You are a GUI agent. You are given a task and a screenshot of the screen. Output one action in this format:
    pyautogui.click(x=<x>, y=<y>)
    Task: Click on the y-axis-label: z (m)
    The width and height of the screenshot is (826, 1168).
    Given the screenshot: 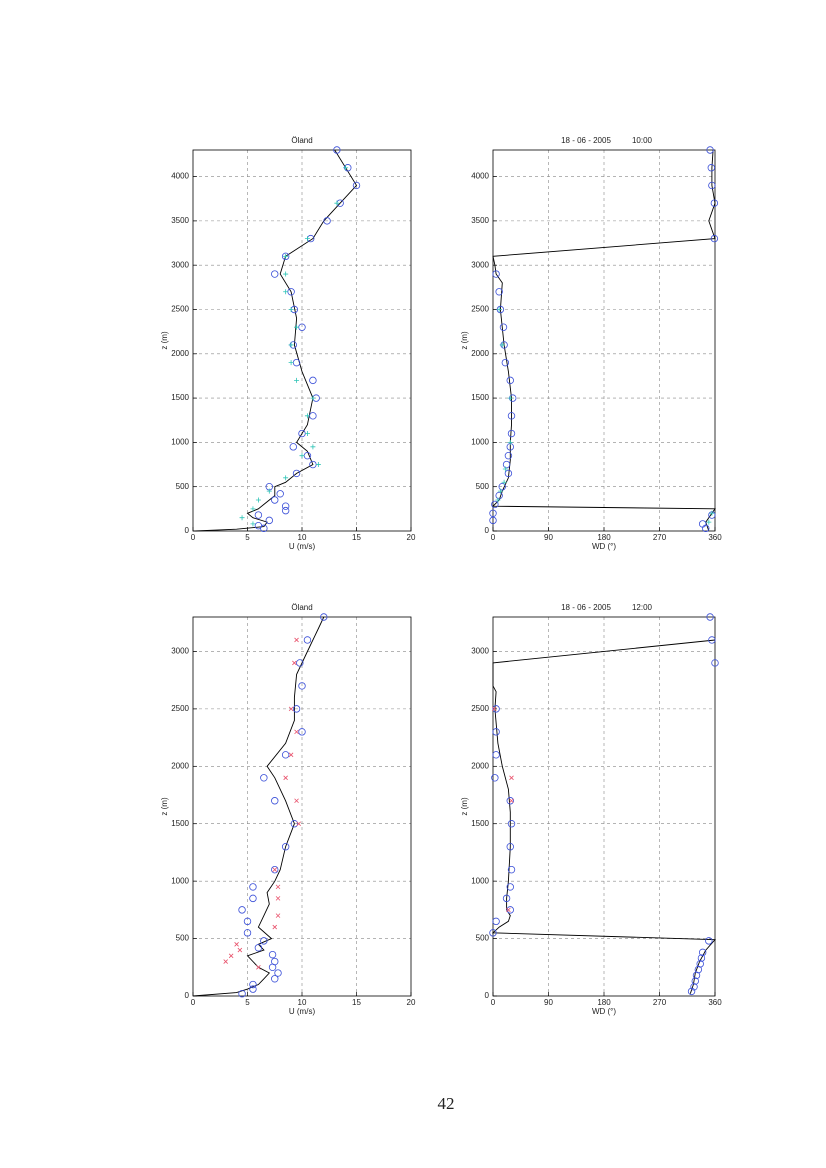 What is the action you would take?
    pyautogui.click(x=164, y=340)
    